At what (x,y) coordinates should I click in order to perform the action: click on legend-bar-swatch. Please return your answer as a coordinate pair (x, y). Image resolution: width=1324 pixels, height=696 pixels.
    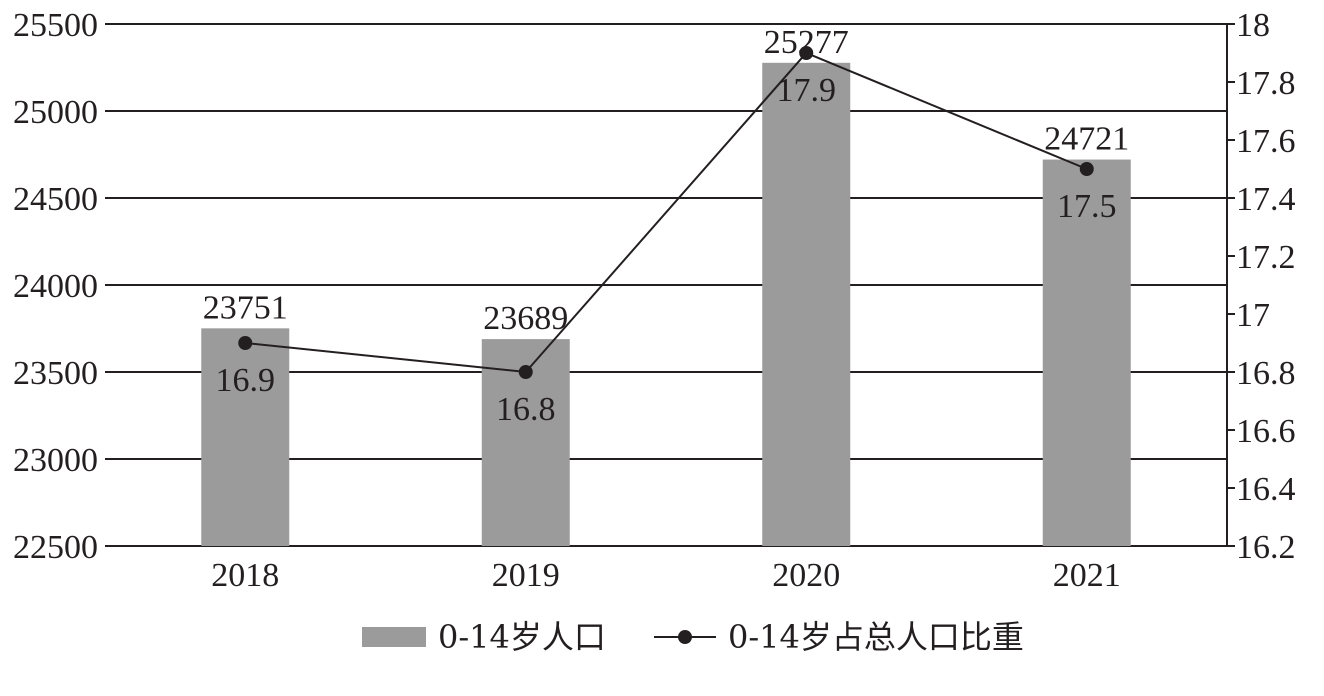
    Looking at the image, I should click on (394, 637).